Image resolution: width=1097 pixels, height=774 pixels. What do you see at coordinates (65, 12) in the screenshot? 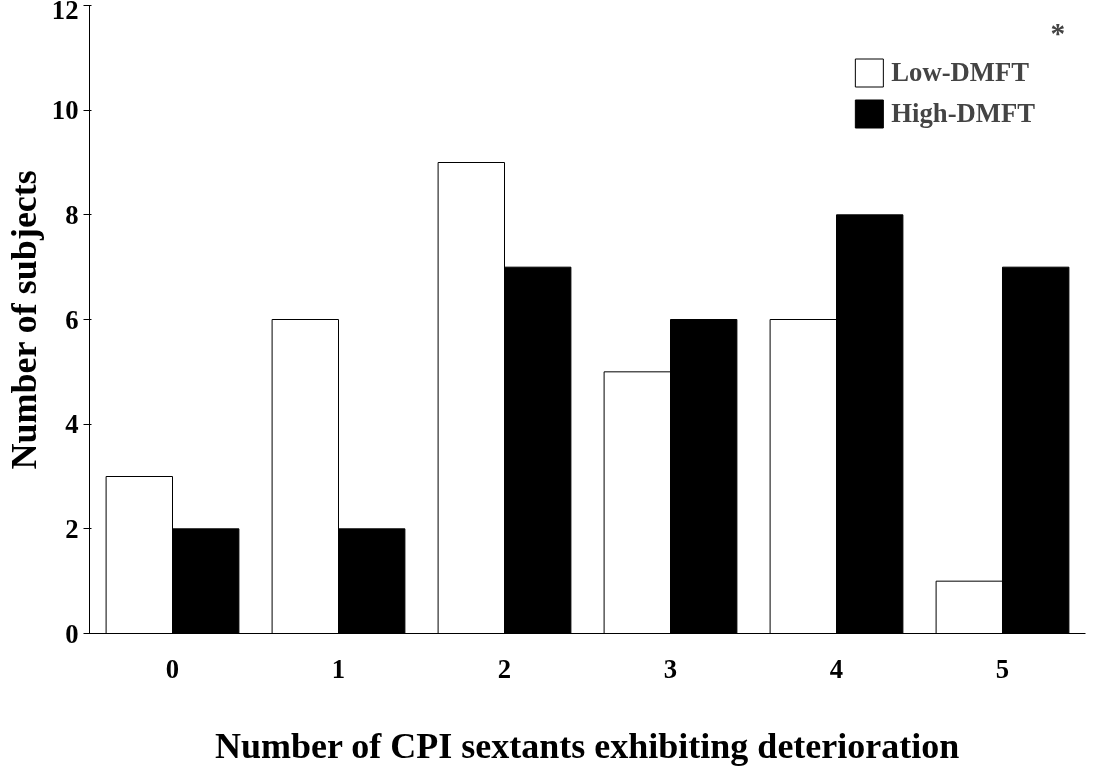
I see `y-tick-label: 12` at bounding box center [65, 12].